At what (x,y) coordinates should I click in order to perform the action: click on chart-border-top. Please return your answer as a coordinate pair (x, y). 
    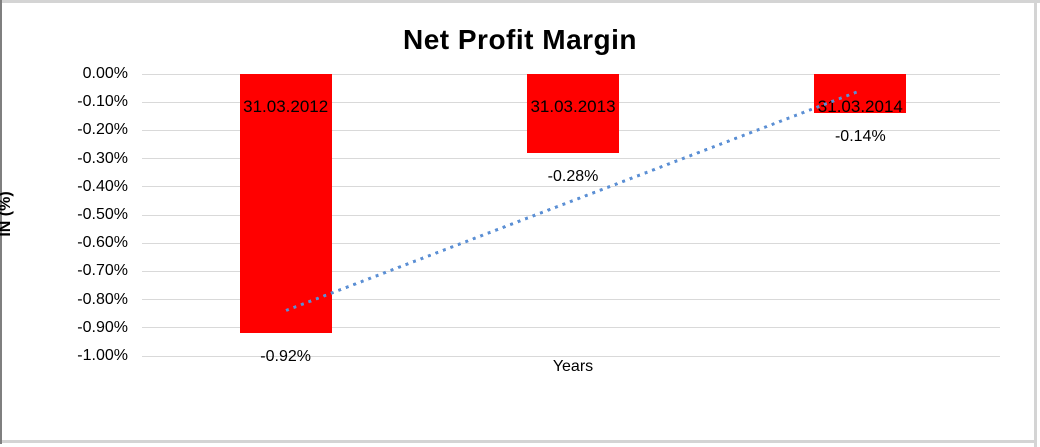
    Looking at the image, I should click on (520, 1).